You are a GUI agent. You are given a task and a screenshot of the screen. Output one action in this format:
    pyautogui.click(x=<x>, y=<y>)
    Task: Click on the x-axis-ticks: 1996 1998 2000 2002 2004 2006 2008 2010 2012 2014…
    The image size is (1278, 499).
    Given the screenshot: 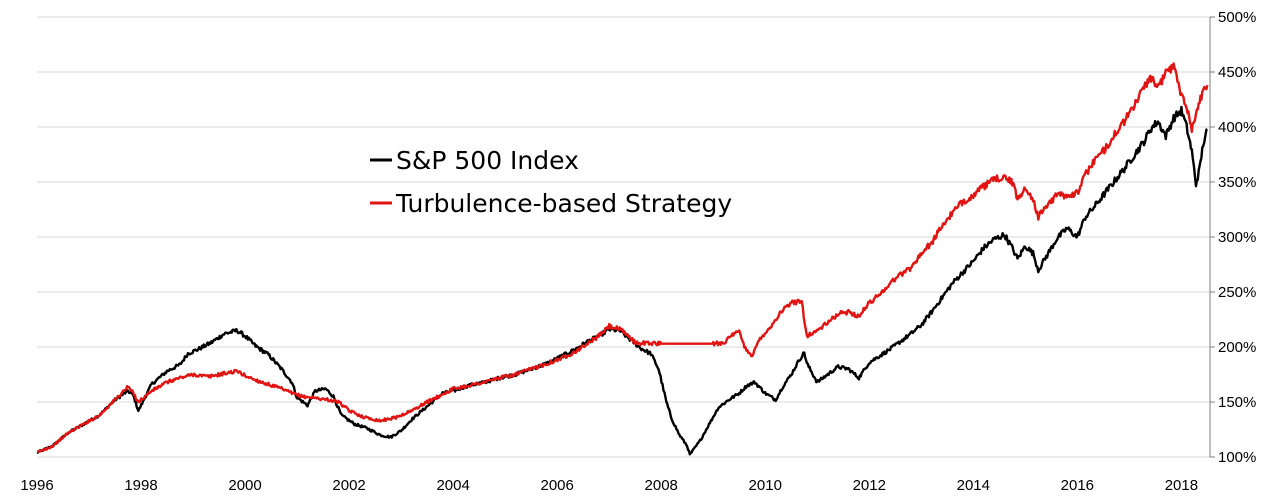 What is the action you would take?
    pyautogui.click(x=609, y=485)
    